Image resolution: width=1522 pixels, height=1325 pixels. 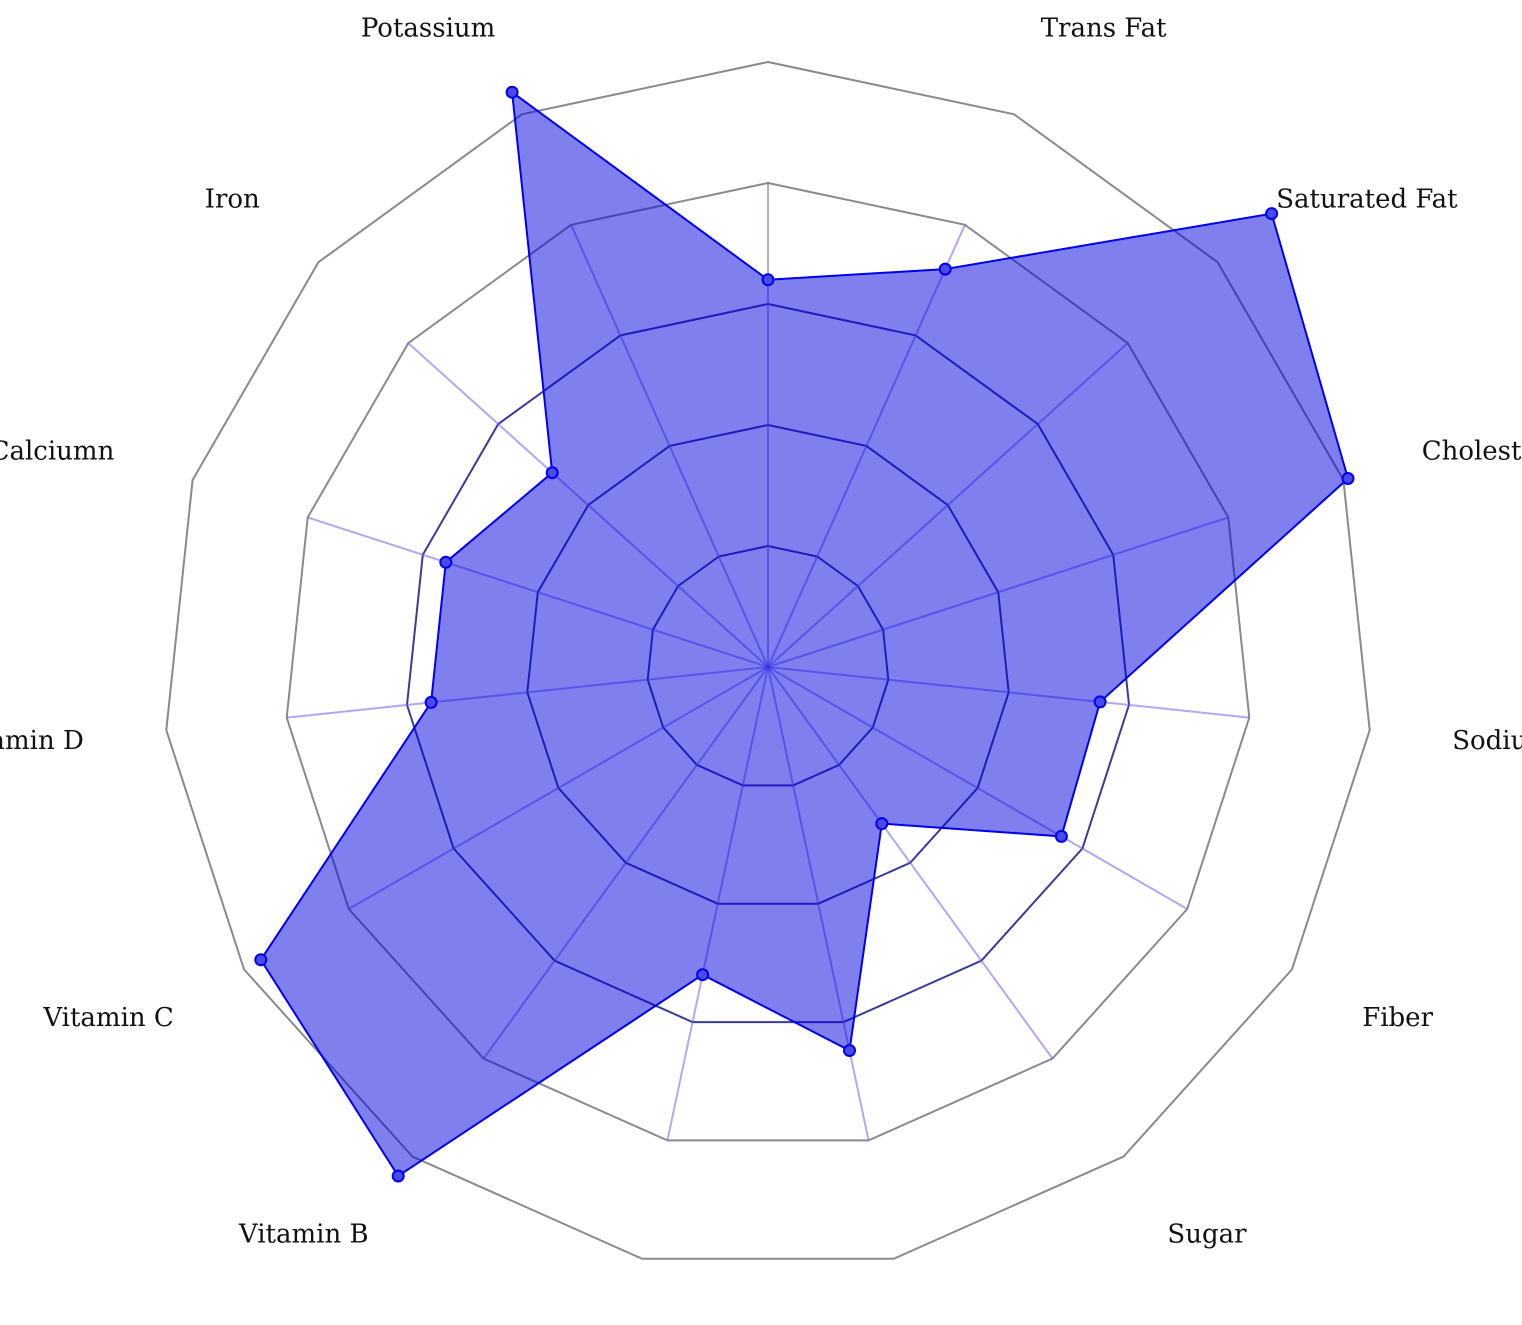 I want to click on data-point-iron, so click(x=552, y=473).